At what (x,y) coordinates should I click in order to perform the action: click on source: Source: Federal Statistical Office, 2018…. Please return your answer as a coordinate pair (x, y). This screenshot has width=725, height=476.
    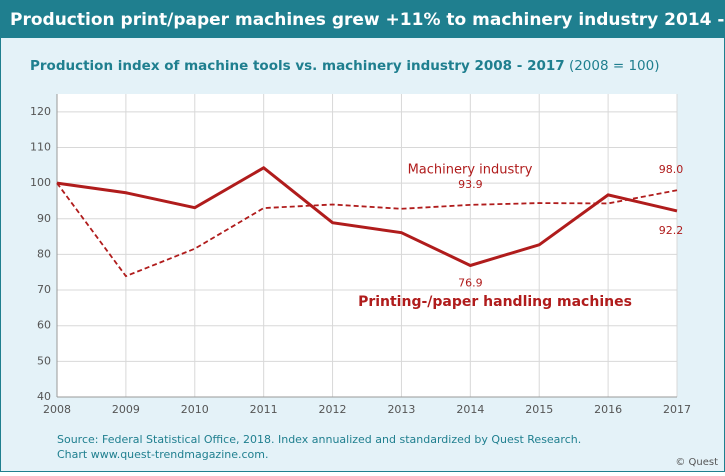
    Looking at the image, I should click on (319, 439).